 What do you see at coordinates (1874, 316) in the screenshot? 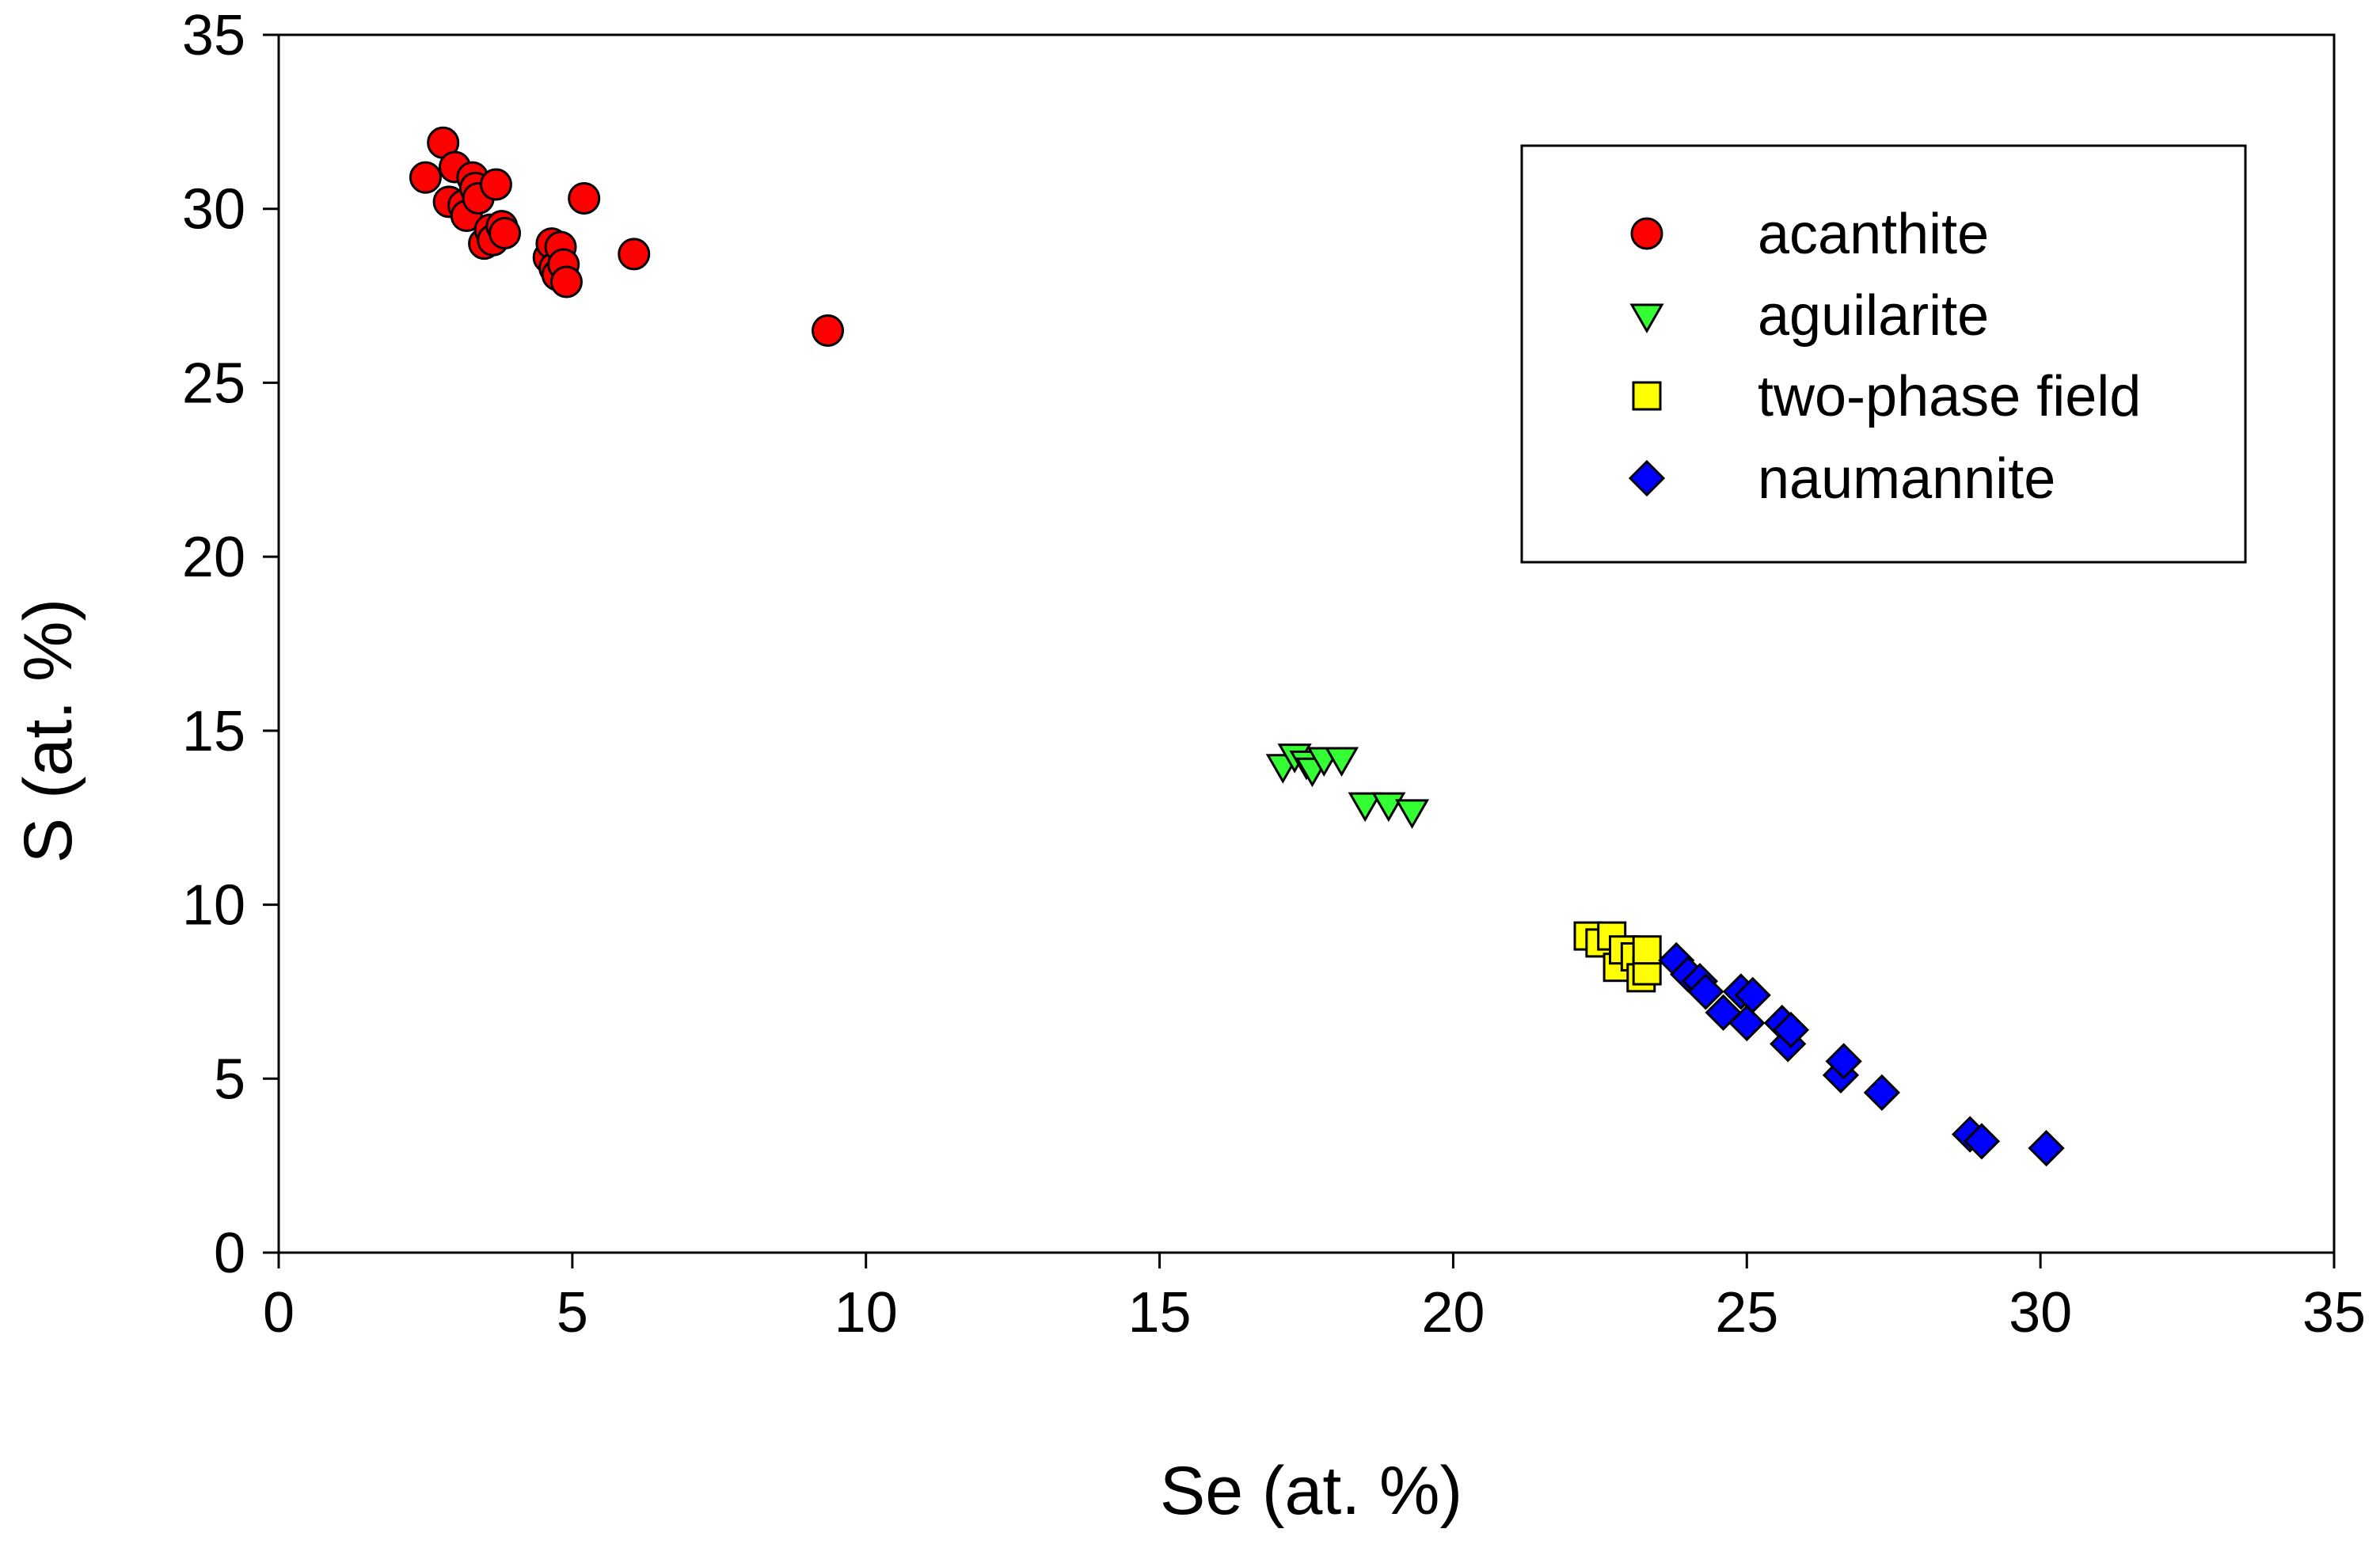
I see `legend-label: aguilarite` at bounding box center [1874, 316].